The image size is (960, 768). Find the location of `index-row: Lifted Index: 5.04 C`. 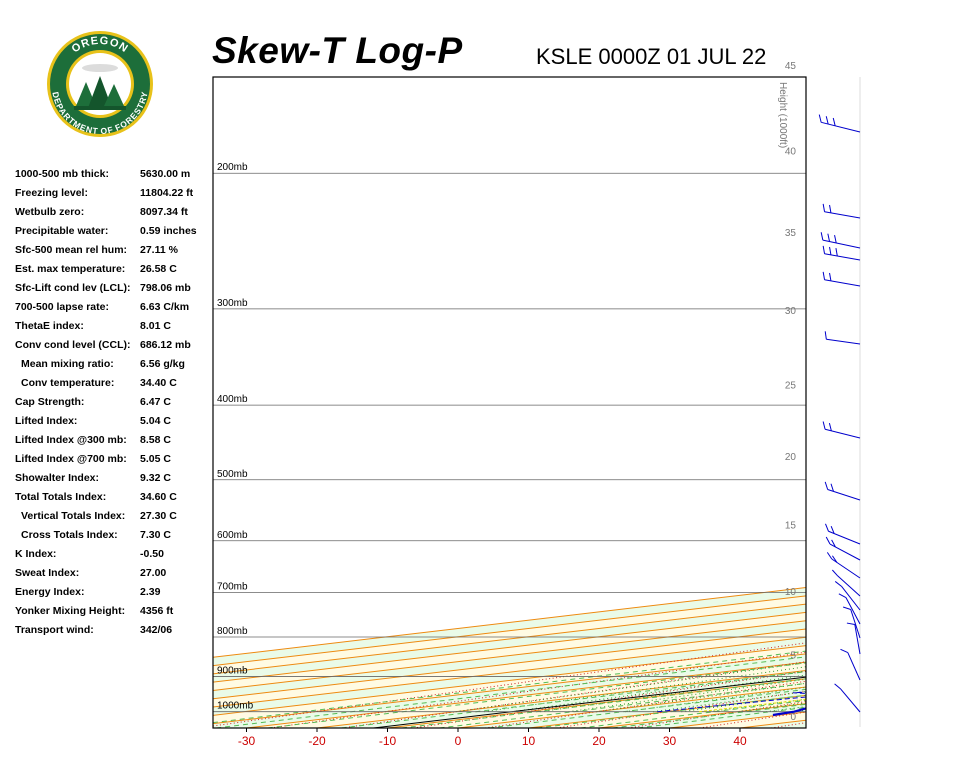

index-row: Lifted Index: 5.04 C is located at coordinates (113, 424).